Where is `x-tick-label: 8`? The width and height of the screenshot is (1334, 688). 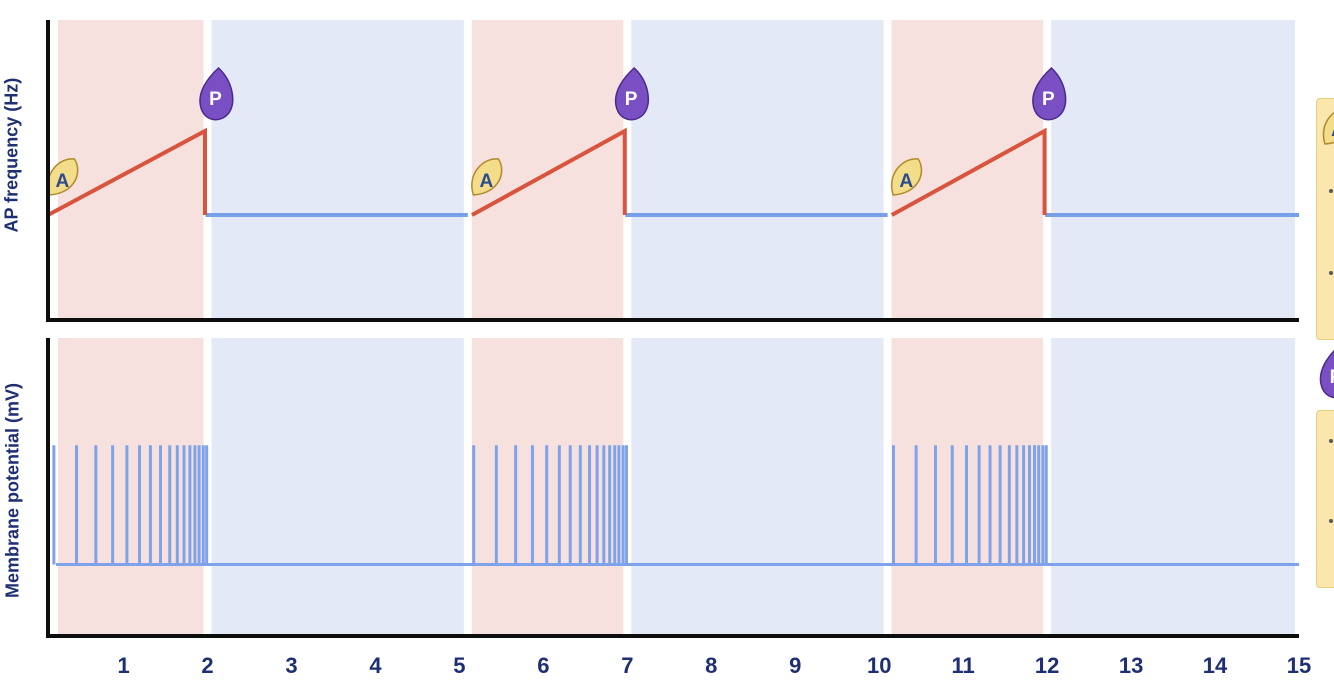 x-tick-label: 8 is located at coordinates (711, 665).